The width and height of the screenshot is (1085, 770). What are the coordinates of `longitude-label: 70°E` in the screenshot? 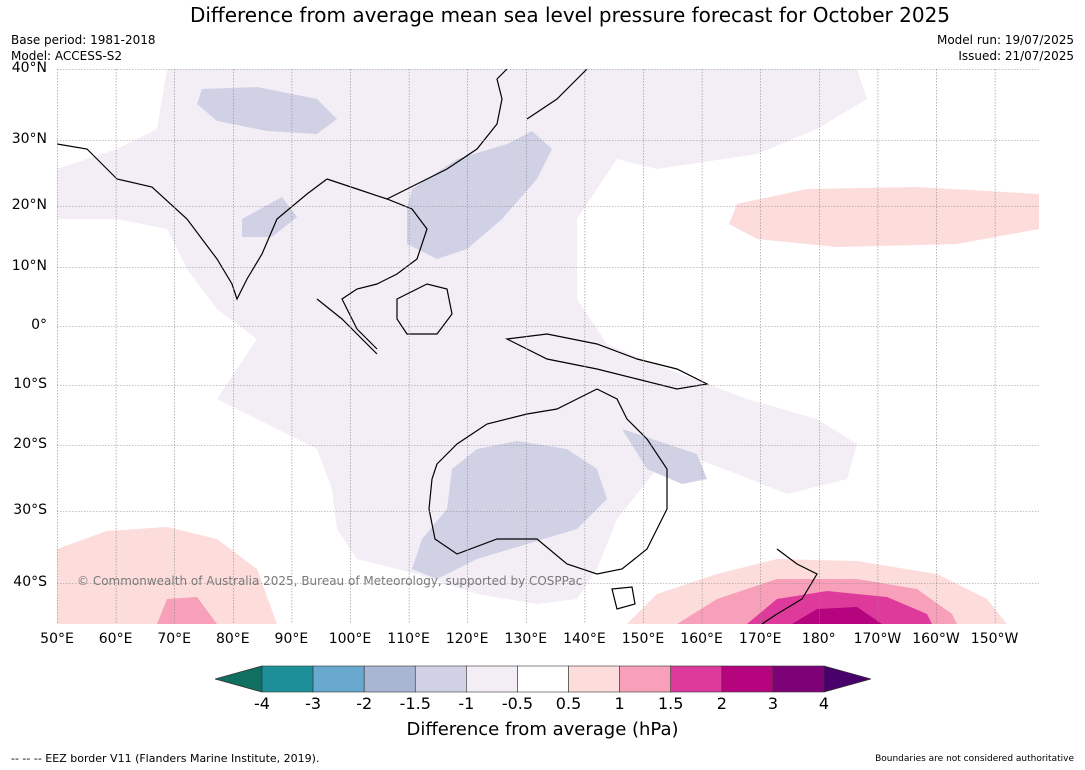 It's located at (174, 639).